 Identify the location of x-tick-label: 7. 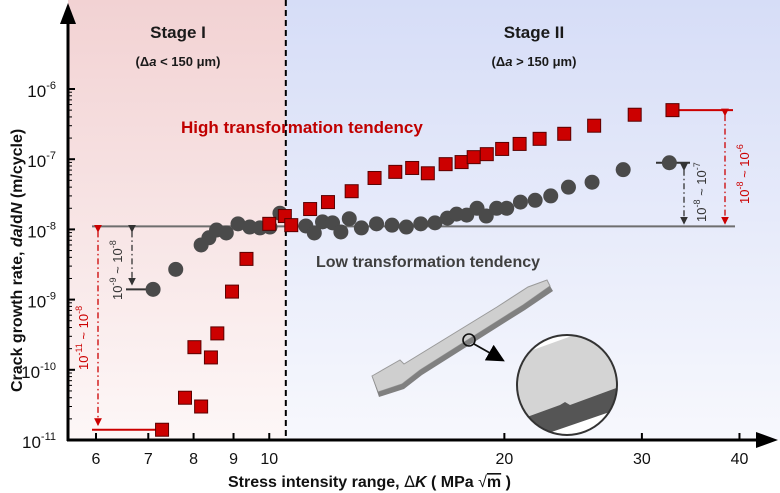
(148, 459).